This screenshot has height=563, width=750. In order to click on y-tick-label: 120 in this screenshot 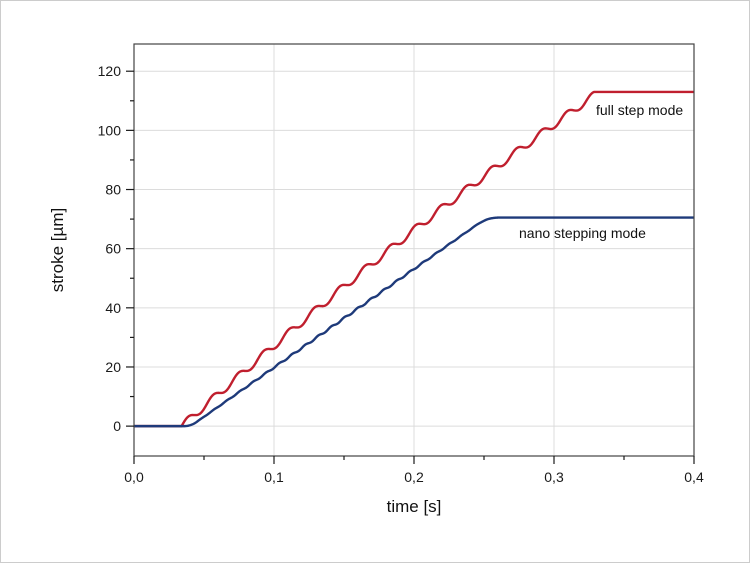, I will do `click(110, 71)`.